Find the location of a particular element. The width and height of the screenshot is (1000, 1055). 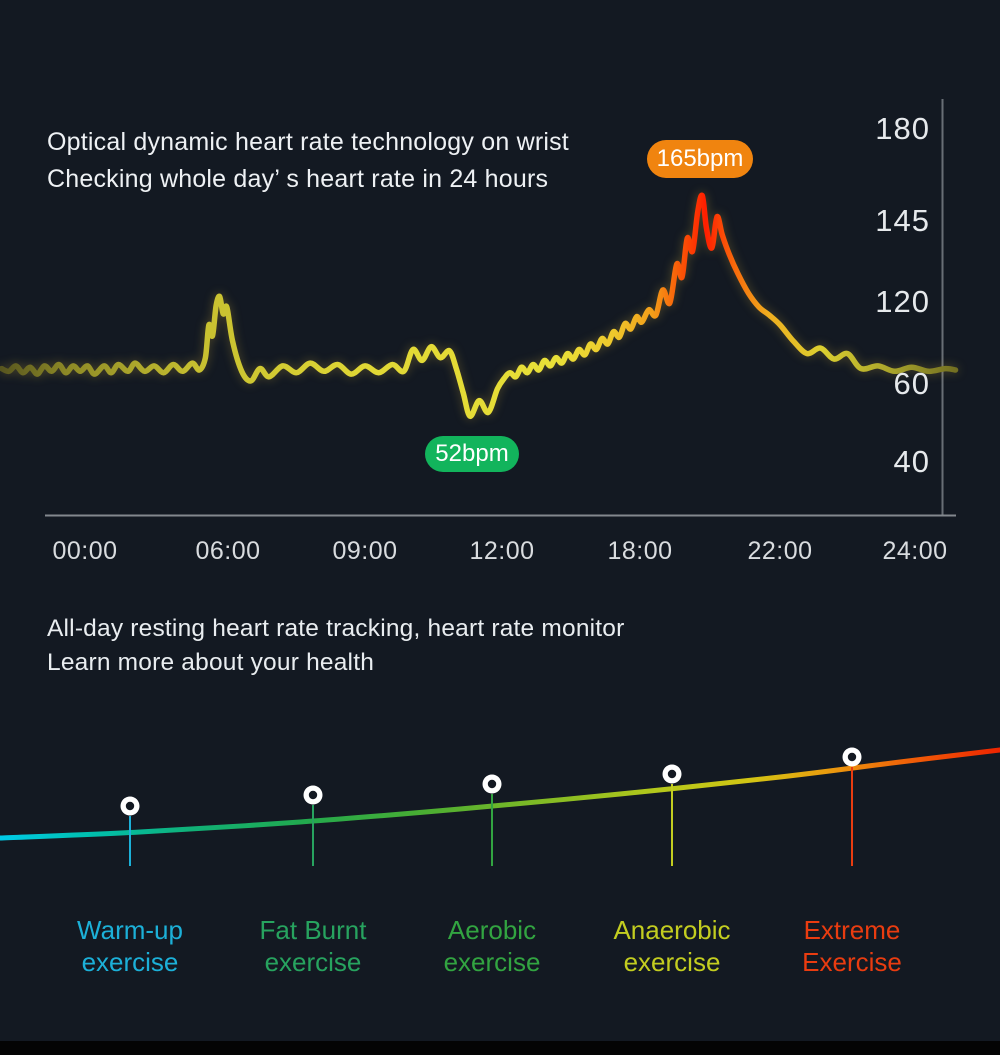

x-tick-label: 12:00 is located at coordinates (502, 551).